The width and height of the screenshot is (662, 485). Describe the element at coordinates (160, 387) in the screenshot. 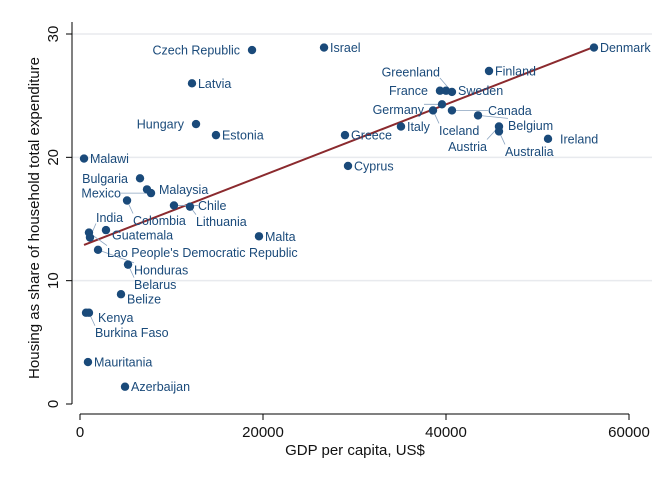

I see `point-label: Azerbaijan` at that location.